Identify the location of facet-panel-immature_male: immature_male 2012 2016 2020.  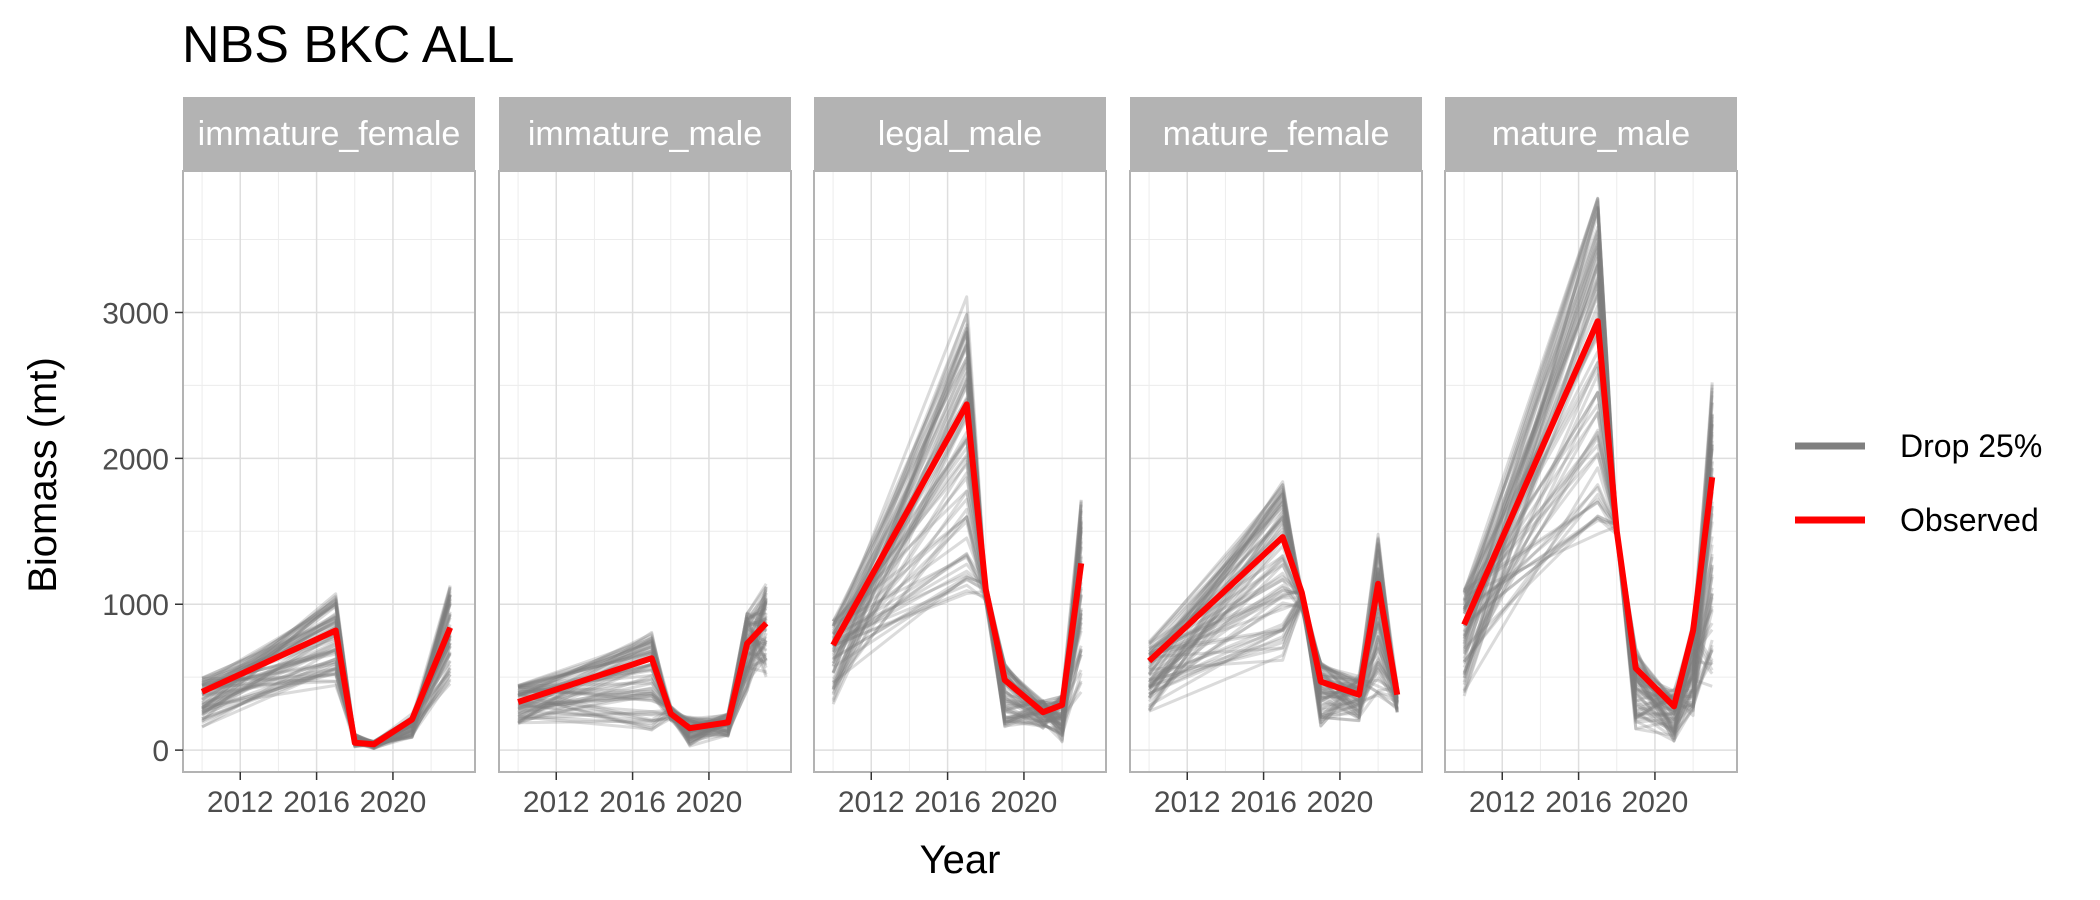
(645, 458).